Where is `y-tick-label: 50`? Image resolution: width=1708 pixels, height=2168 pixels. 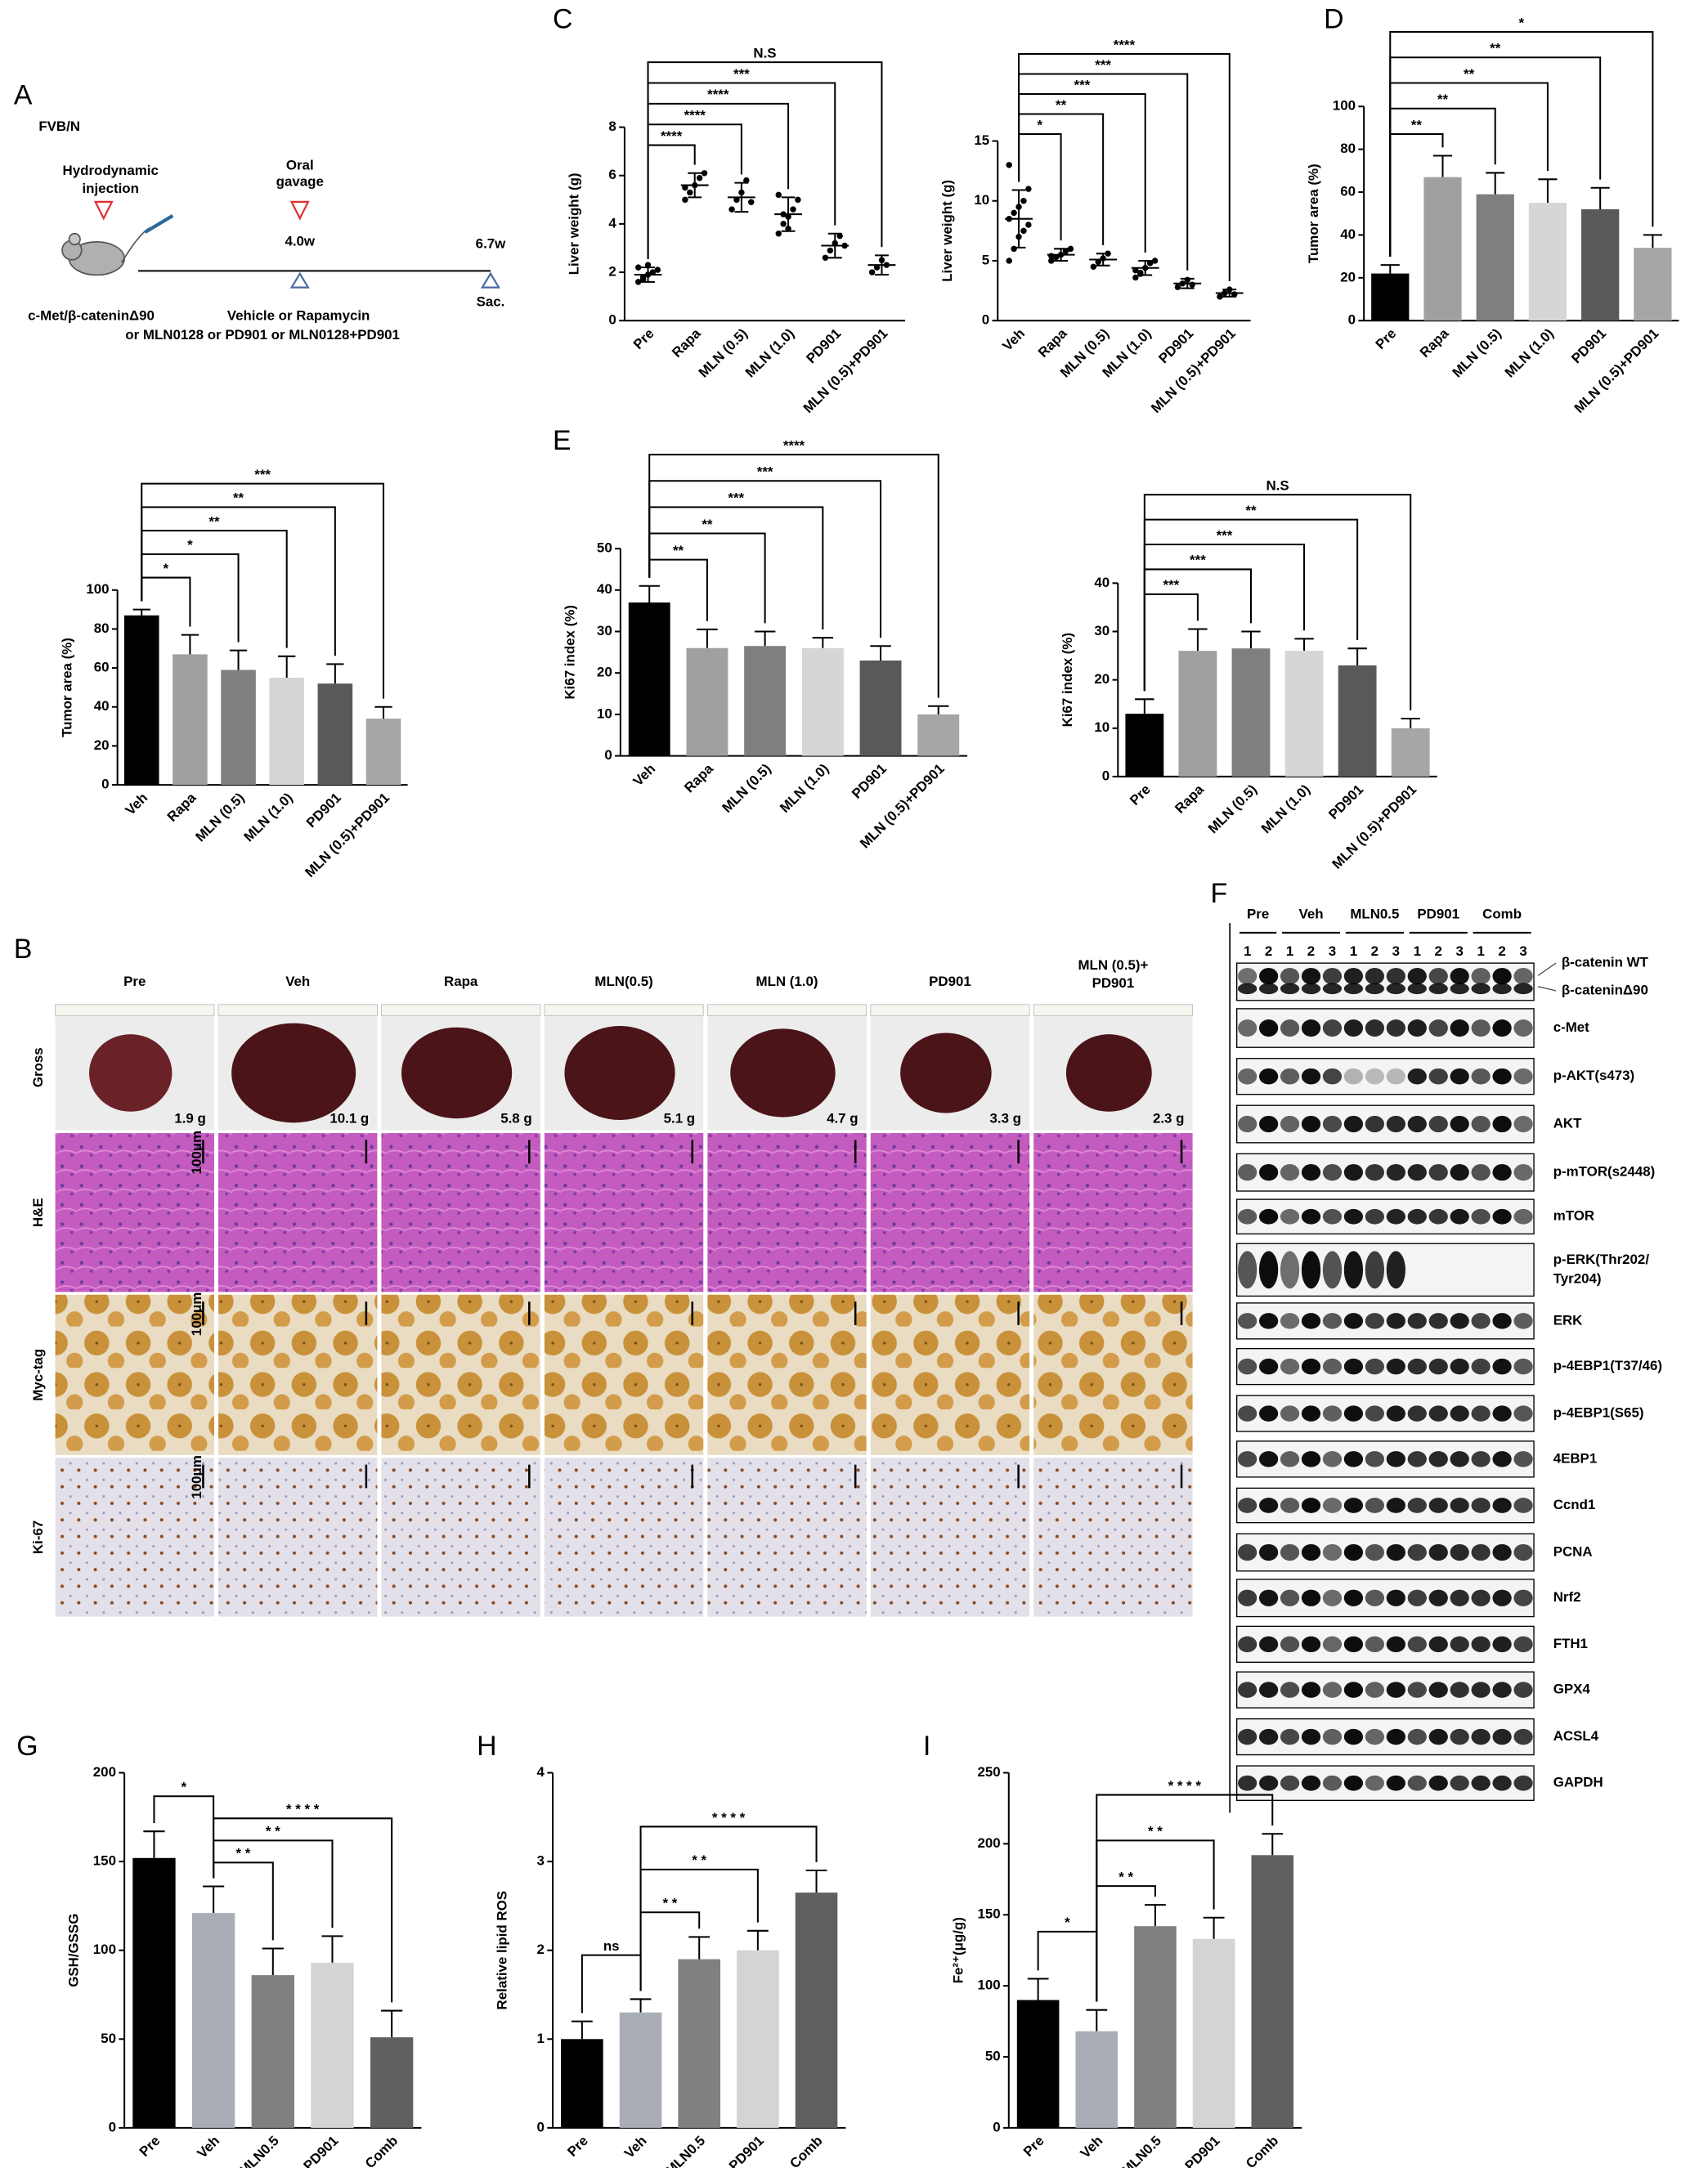
y-tick-label: 50 is located at coordinates (109, 2038).